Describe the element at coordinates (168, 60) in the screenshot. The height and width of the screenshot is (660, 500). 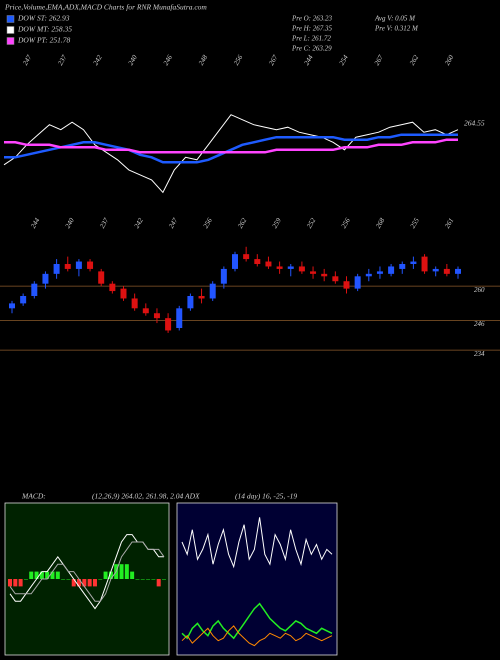
I see `date-label: 246` at that location.